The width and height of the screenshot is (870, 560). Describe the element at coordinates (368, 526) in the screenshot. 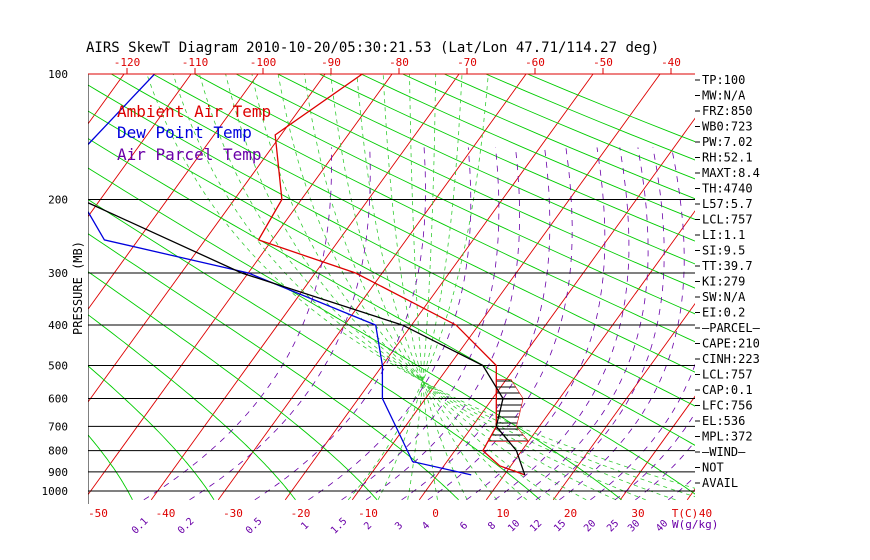

I see `mixing-ratio-label: 2` at that location.